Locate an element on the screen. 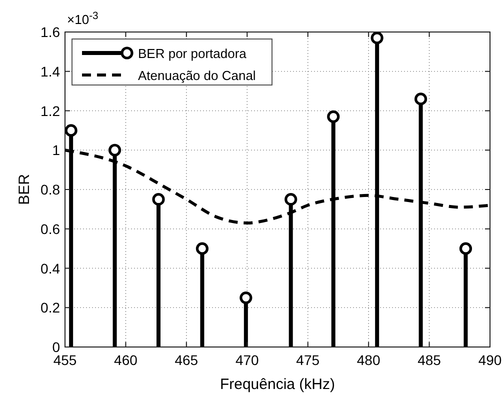 The height and width of the screenshot is (402, 504). x-tick-label: 490 is located at coordinates (490, 360).